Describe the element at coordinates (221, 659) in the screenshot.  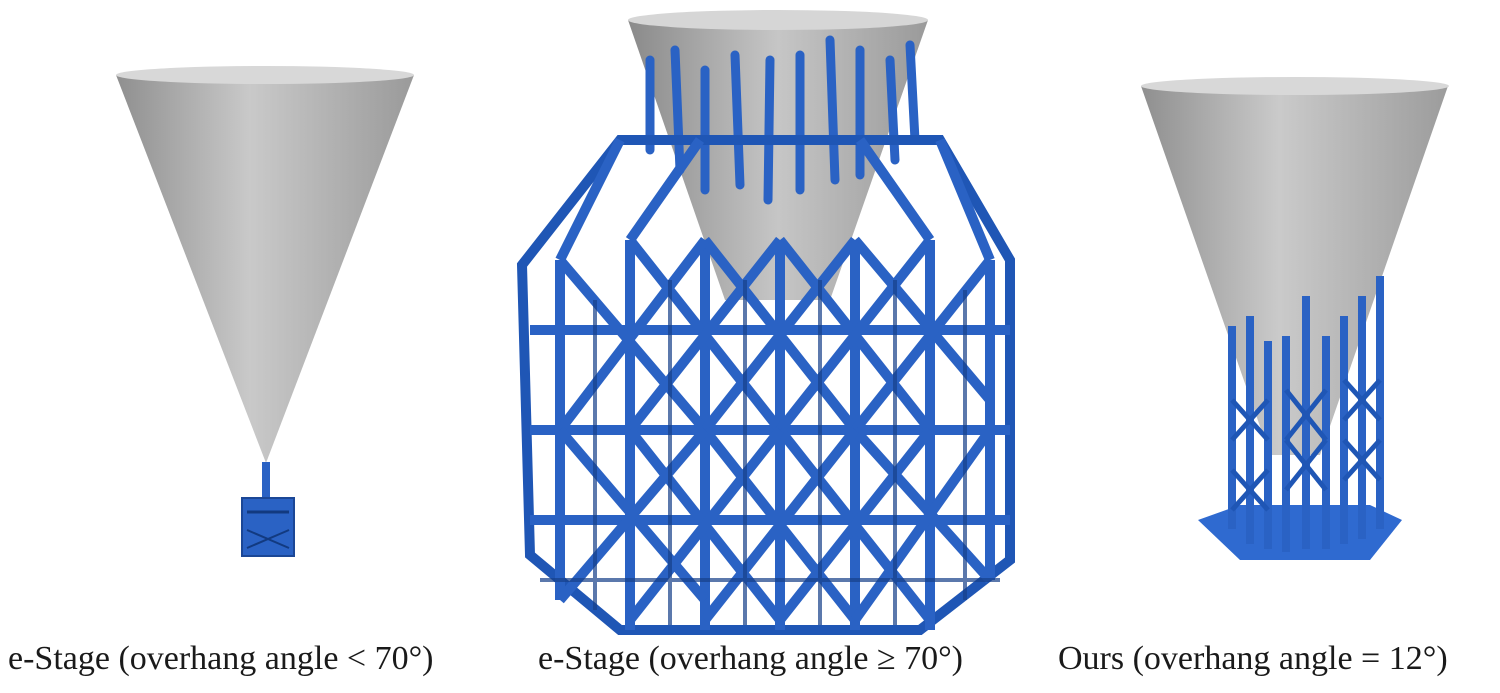
I see `caption-estage-low: e-Stage (overhang angle < 70°)` at that location.